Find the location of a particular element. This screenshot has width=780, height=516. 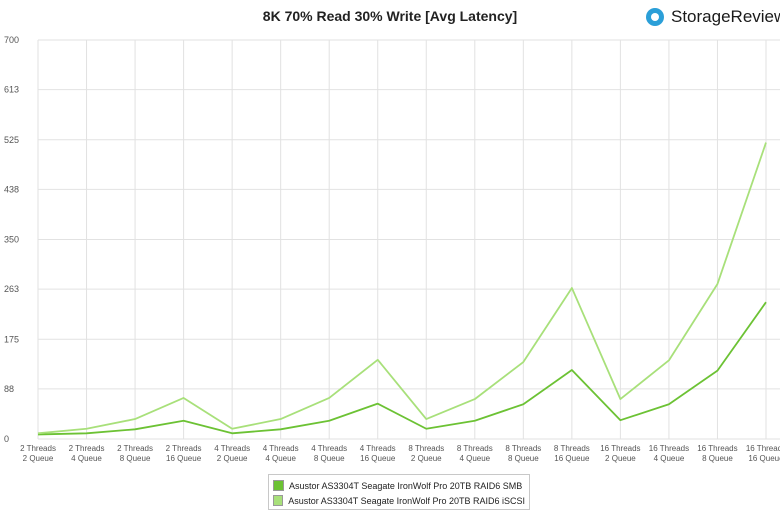

y-tick-label: 613 is located at coordinates (11, 90).